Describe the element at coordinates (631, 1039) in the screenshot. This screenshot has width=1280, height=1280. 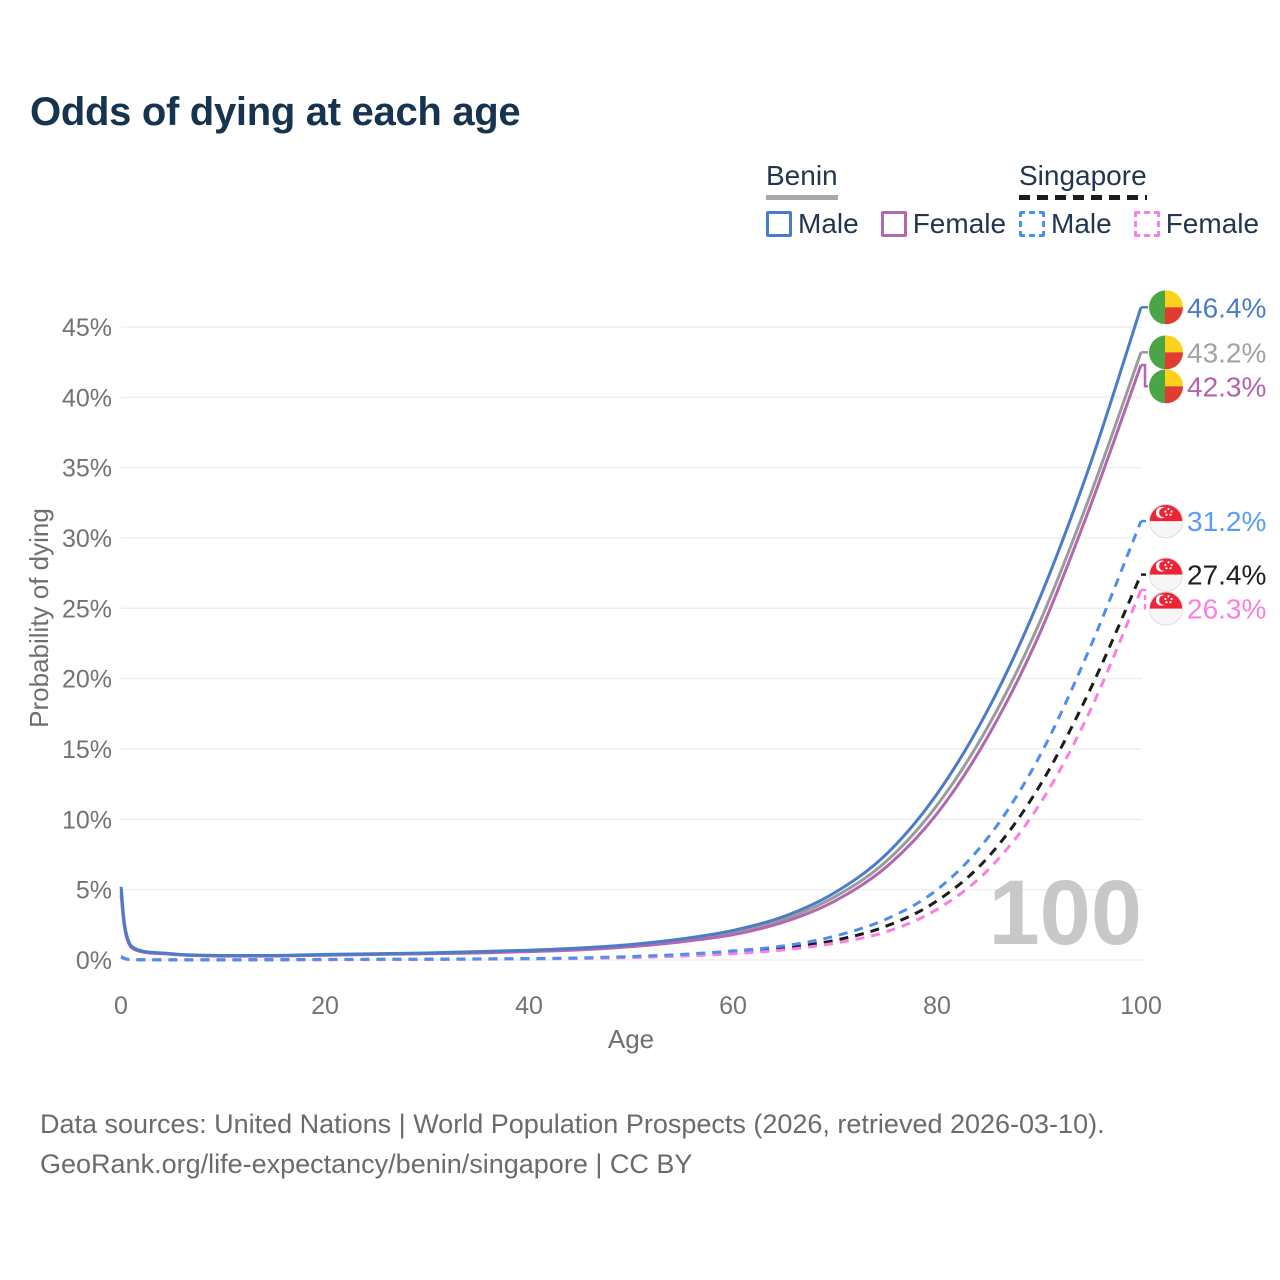
I see `x-axis-title: Age` at that location.